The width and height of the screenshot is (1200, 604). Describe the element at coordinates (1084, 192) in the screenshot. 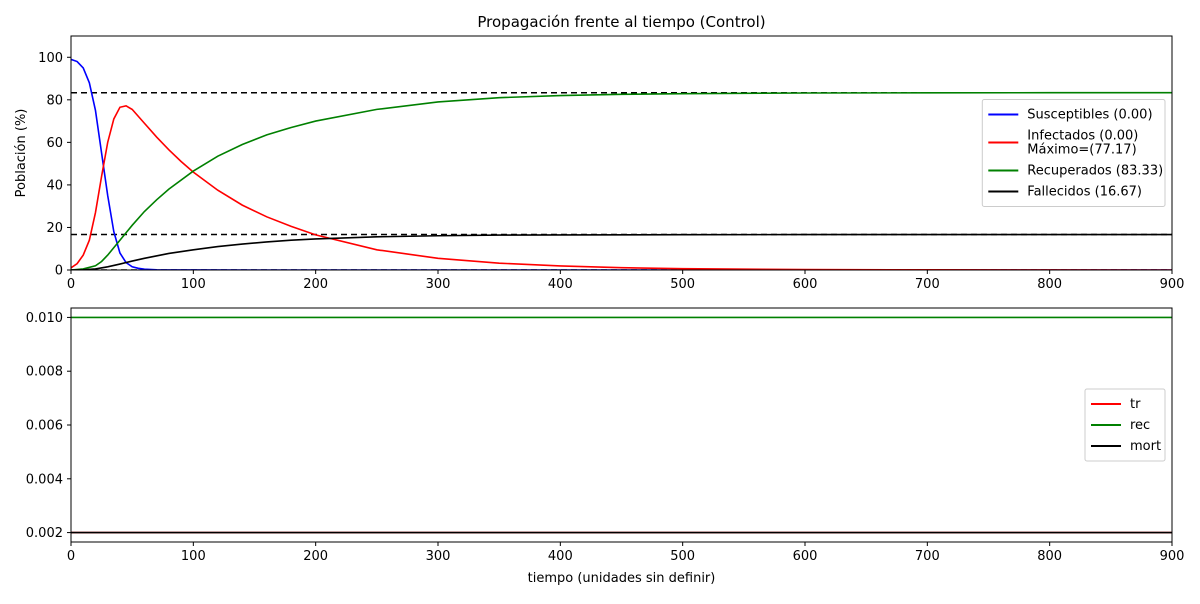

I see `legend-label: Fallecidos (16.67)` at that location.